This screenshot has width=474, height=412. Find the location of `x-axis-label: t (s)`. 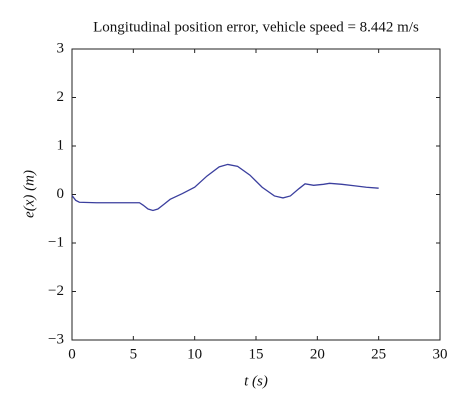

x-axis-label: t (s) is located at coordinates (256, 381).